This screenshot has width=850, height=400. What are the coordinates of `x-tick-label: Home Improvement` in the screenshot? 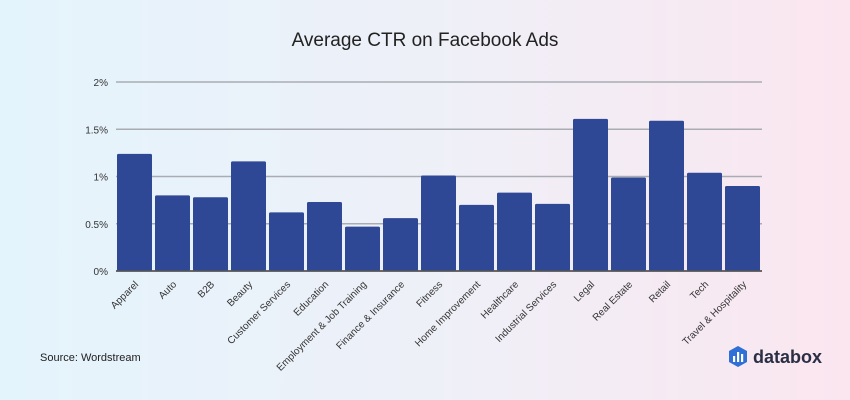 It's located at (448, 314).